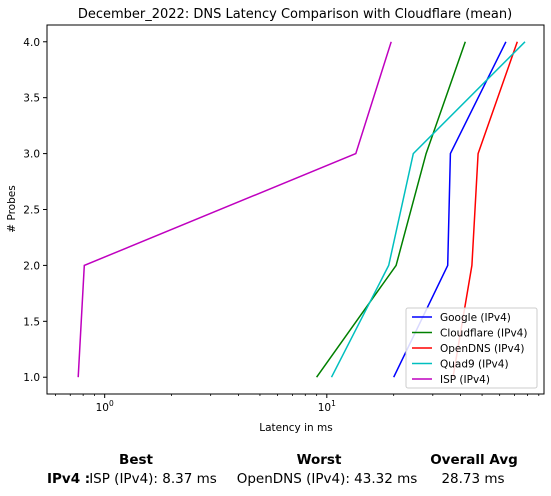 The width and height of the screenshot is (551, 496). What do you see at coordinates (31, 211) in the screenshot?
I see `y-tick-label: 2.5` at bounding box center [31, 211].